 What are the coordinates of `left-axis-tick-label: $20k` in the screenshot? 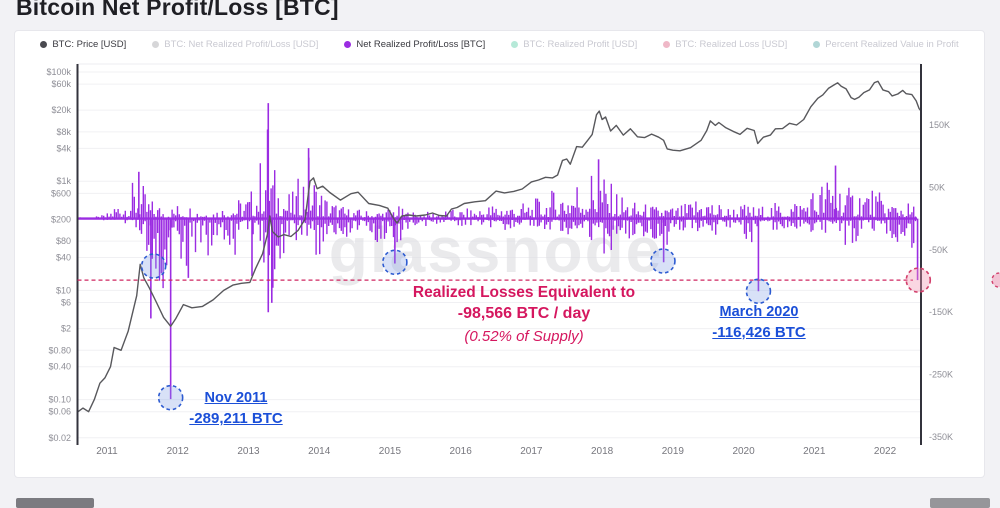 It's located at (61, 110).